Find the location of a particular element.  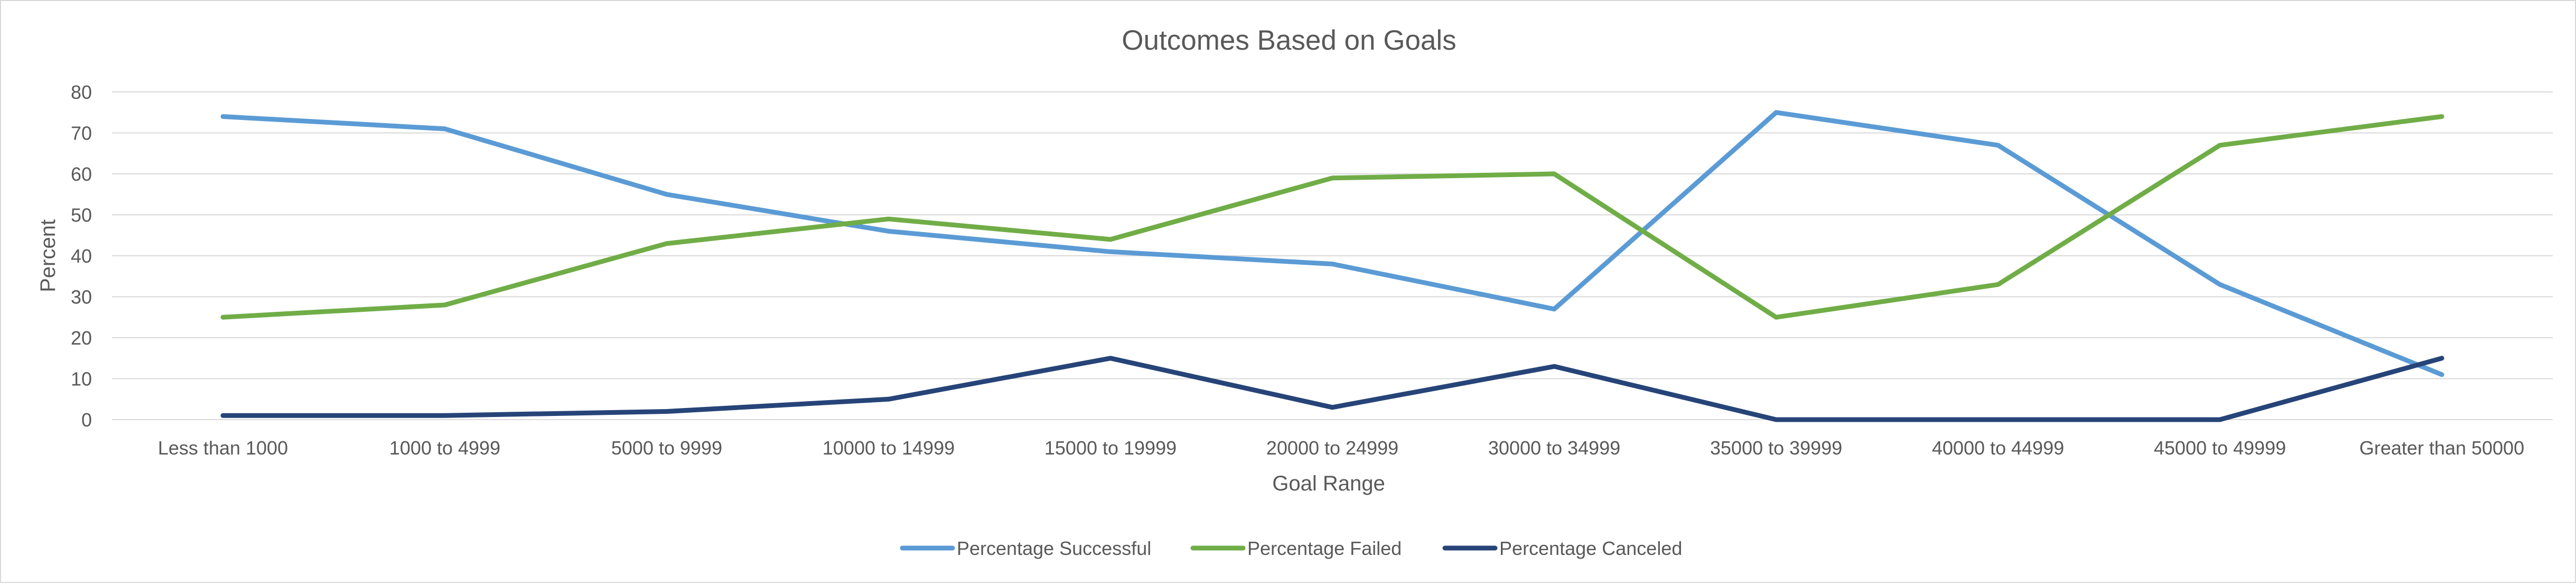

x-tick-label: Less than 1000 is located at coordinates (223, 448).